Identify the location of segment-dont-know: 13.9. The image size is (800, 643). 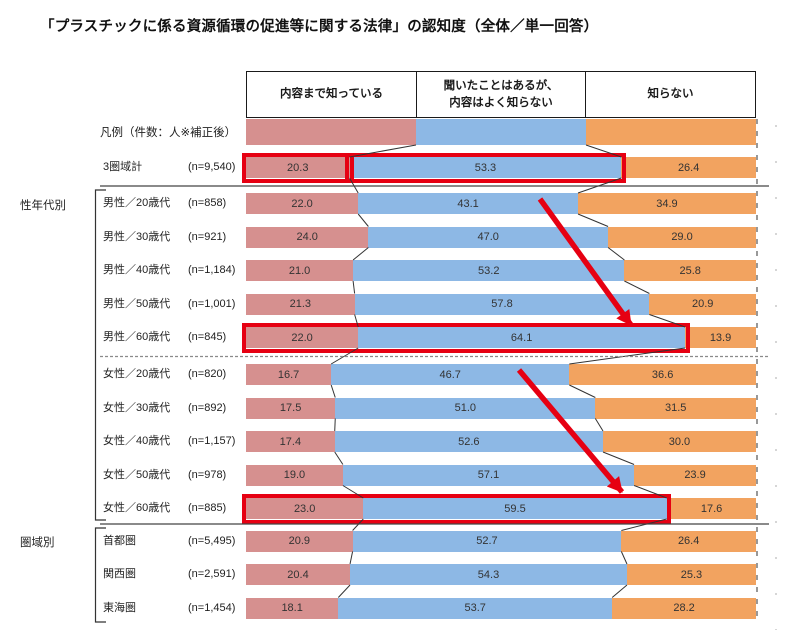
(720, 337).